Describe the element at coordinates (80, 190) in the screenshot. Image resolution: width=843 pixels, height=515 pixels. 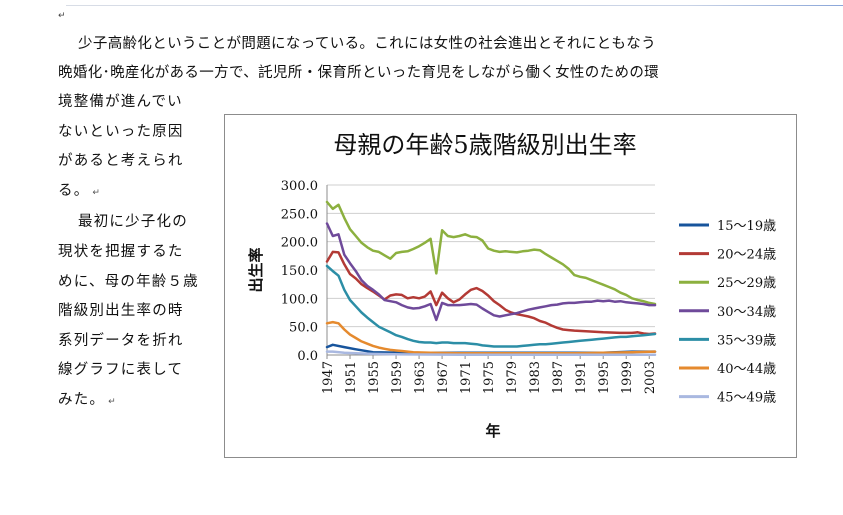
I see `side-line: る。 ↵` at that location.